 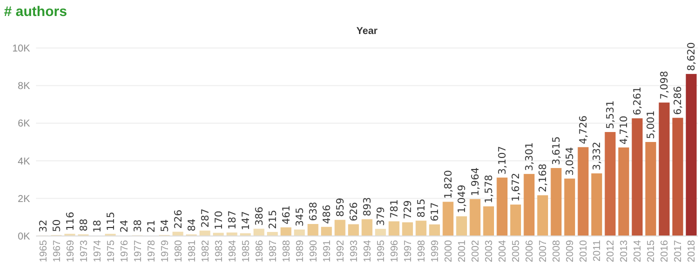 I want to click on x-tick-label: 1965, so click(x=44, y=251).